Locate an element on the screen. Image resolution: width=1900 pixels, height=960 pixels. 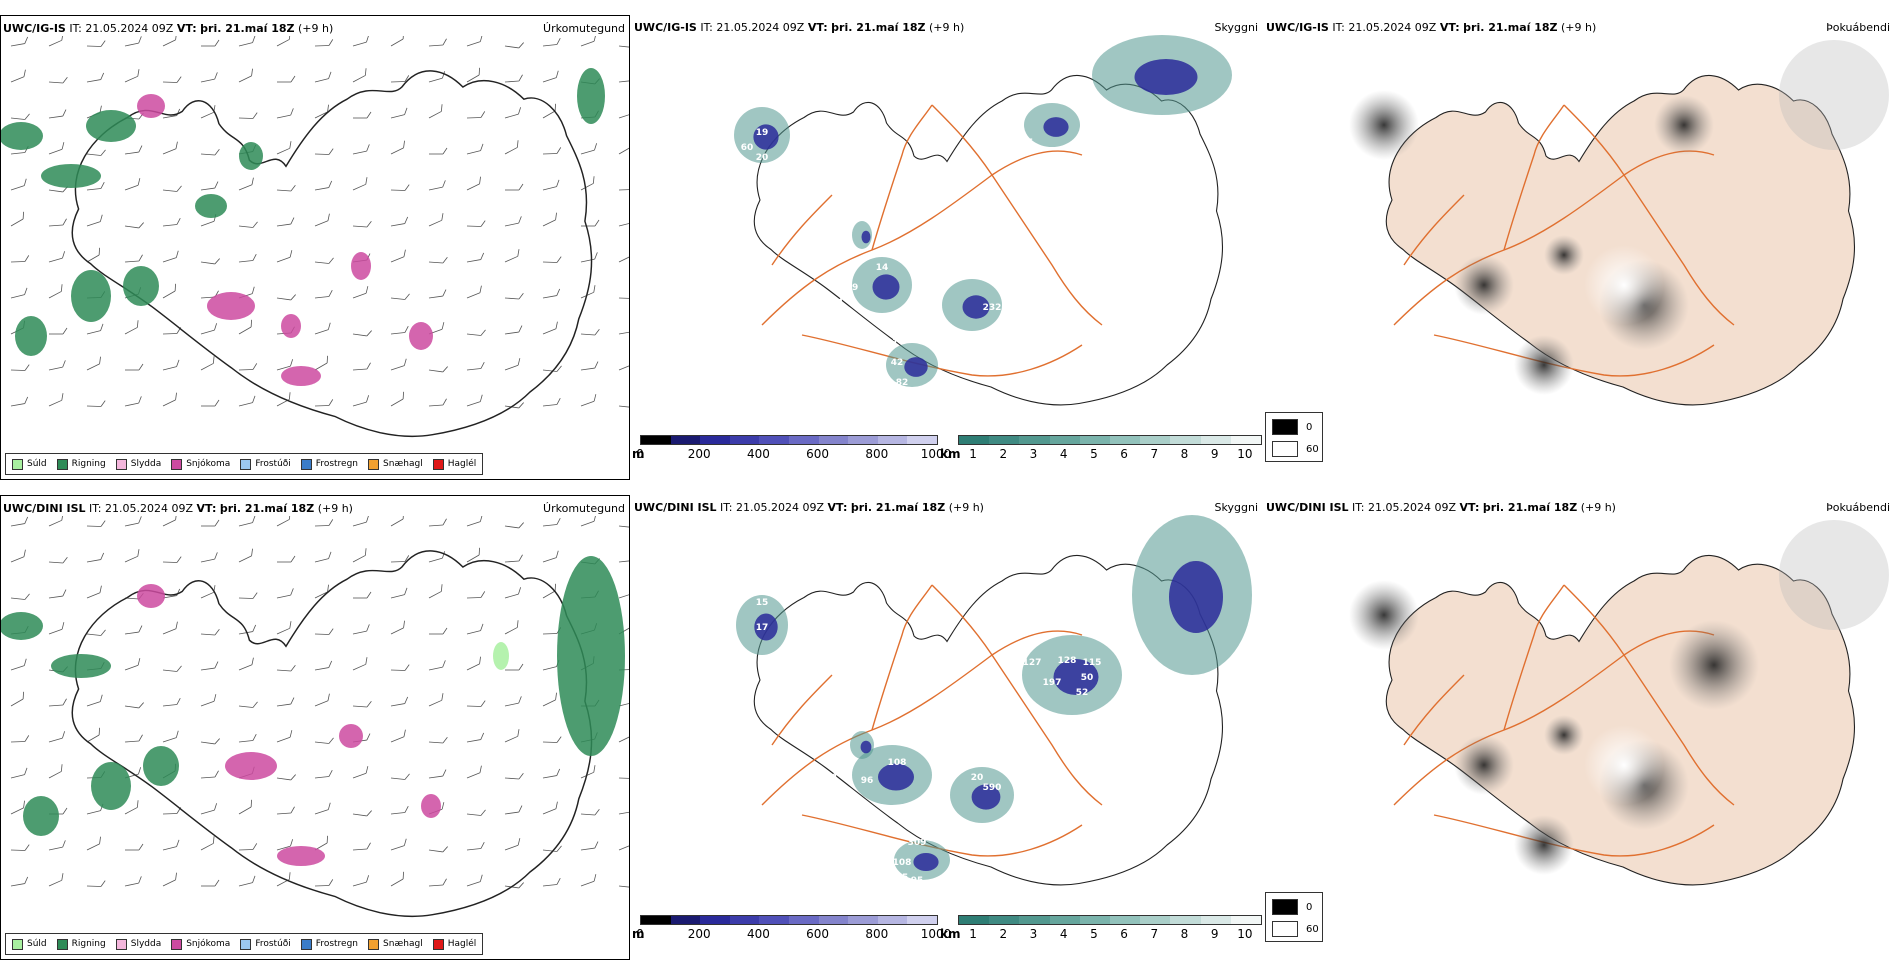
ceiling-label: 82 is located at coordinates (902, 383).